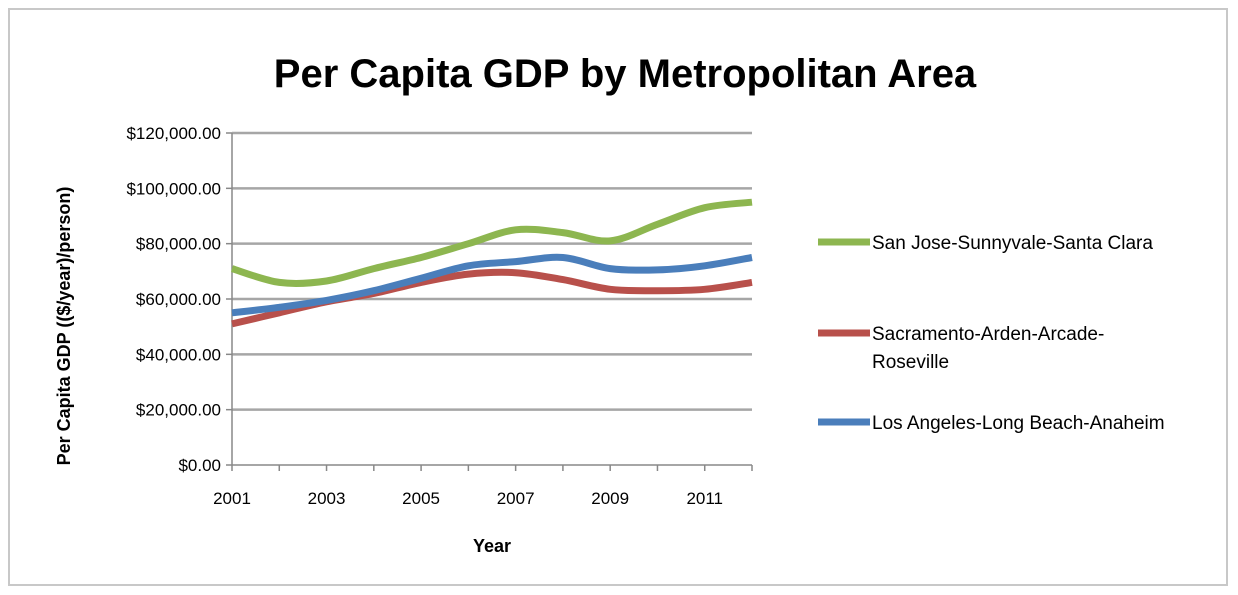 This screenshot has height=595, width=1238. What do you see at coordinates (232, 498) in the screenshot?
I see `x-tick-label: 2001` at bounding box center [232, 498].